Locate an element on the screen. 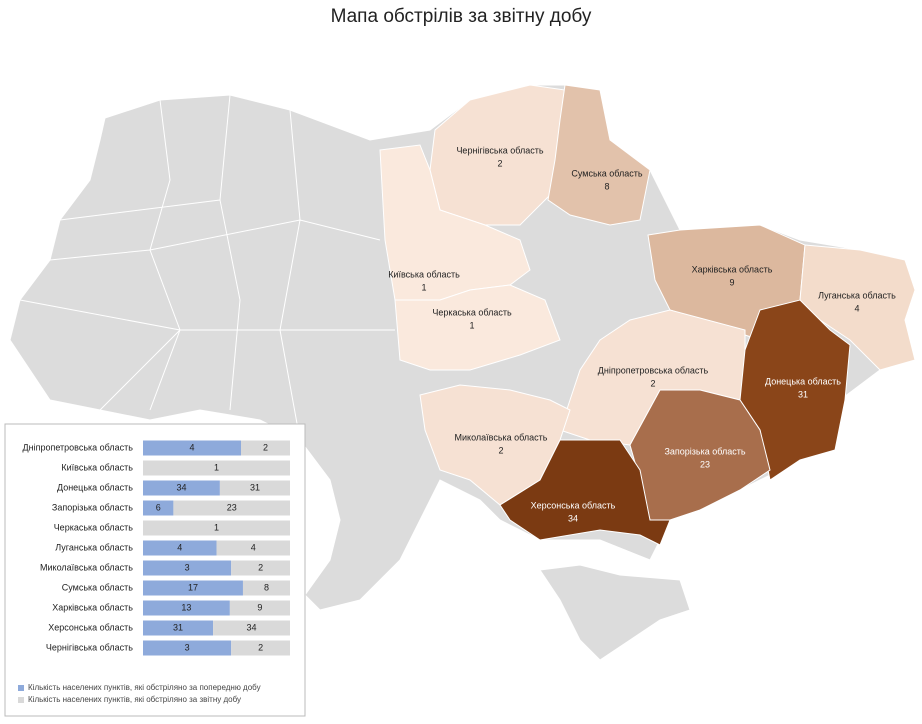 This screenshot has height=724, width=922. region-value: 34 is located at coordinates (573, 518).